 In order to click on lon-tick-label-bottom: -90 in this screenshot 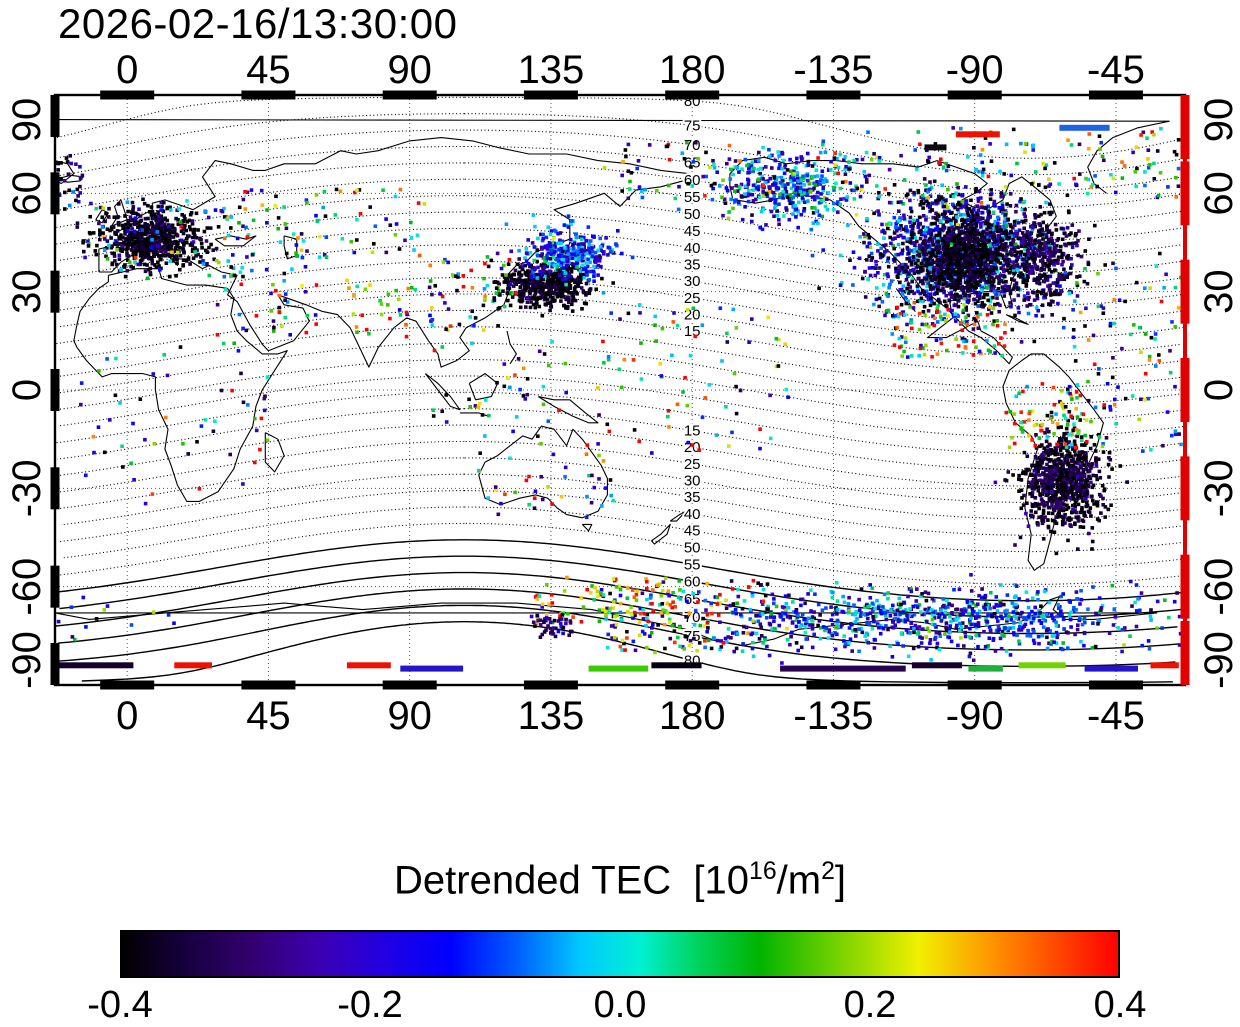, I will do `click(975, 716)`.